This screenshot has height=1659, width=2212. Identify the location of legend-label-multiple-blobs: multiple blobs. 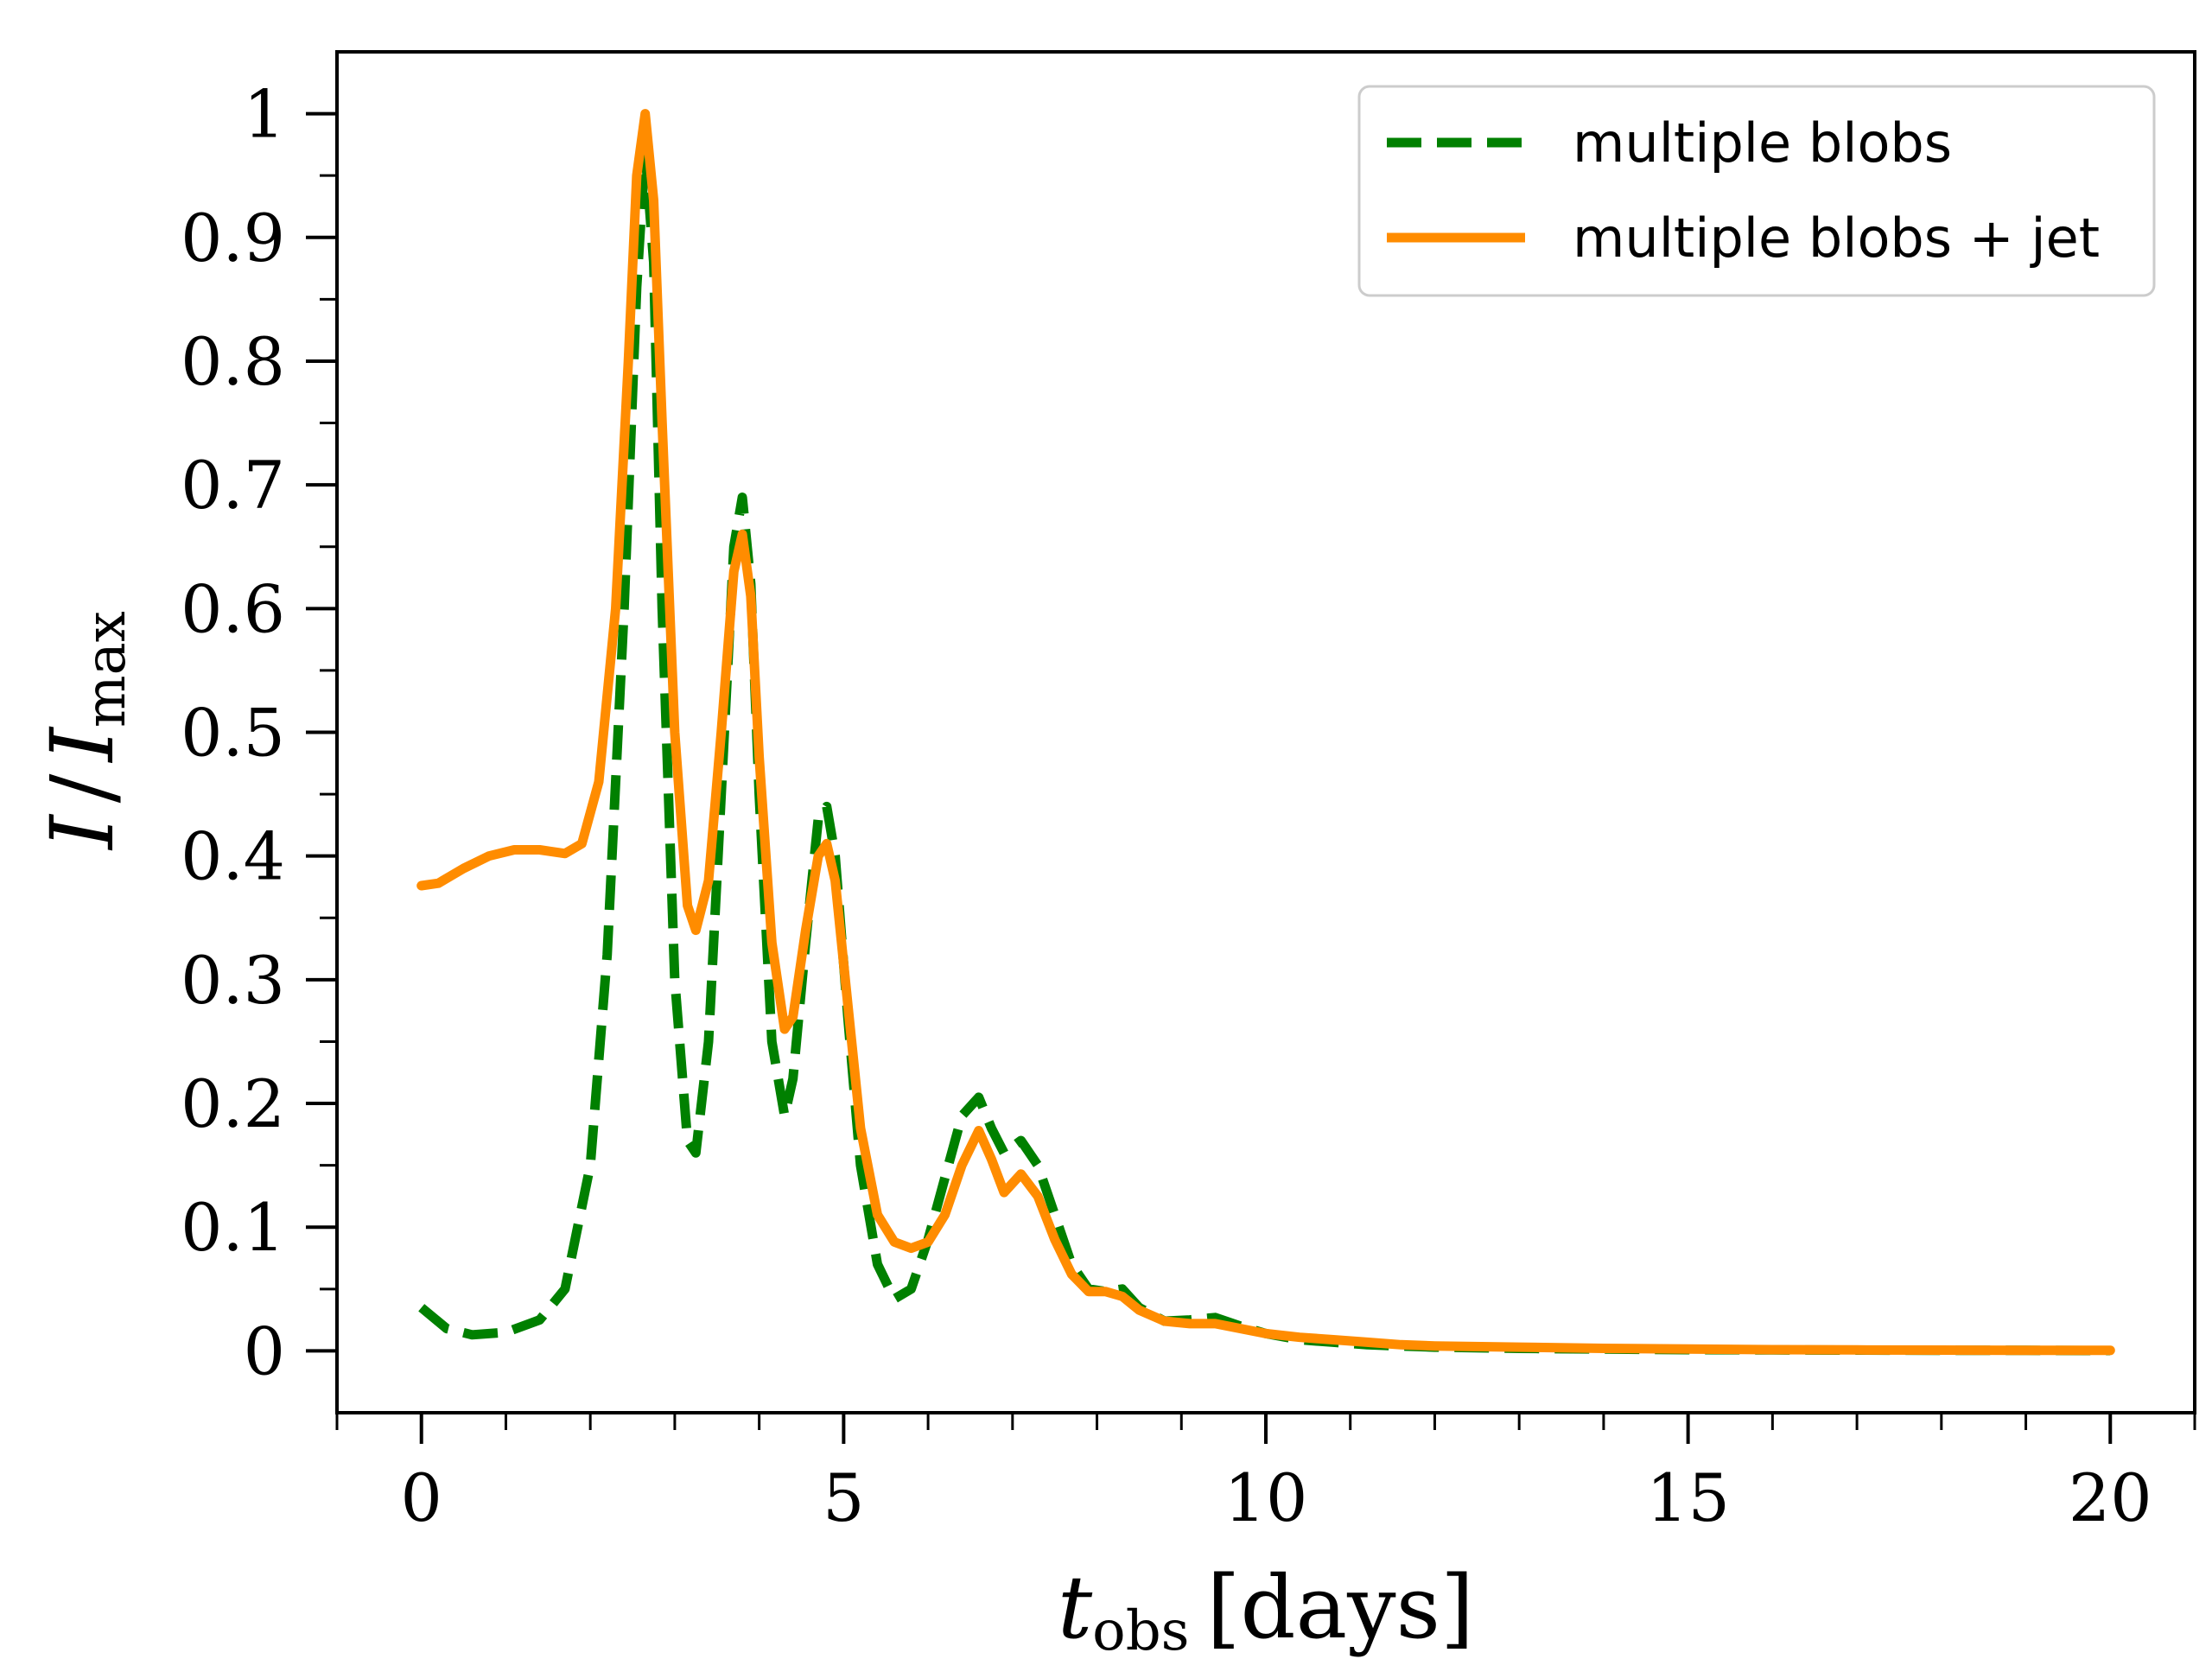
(1762, 143).